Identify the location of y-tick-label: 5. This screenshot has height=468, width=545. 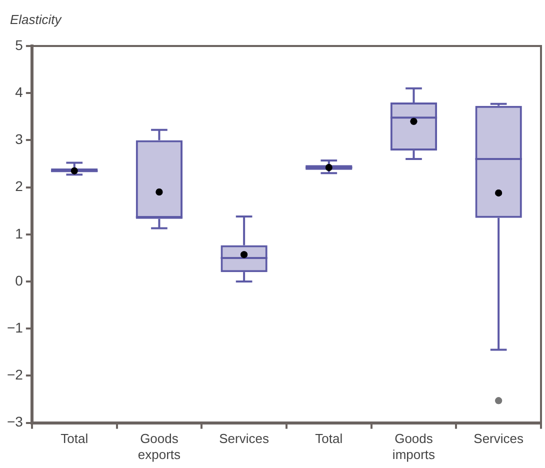
(19, 44).